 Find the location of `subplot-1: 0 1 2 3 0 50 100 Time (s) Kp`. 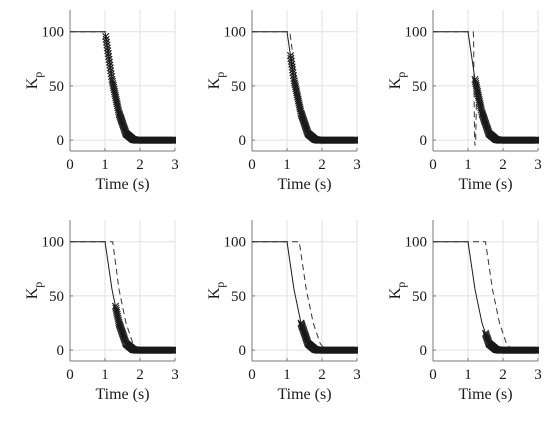

subplot-1: 0 1 2 3 0 50 100 Time (s) Kp is located at coordinates (101, 101).